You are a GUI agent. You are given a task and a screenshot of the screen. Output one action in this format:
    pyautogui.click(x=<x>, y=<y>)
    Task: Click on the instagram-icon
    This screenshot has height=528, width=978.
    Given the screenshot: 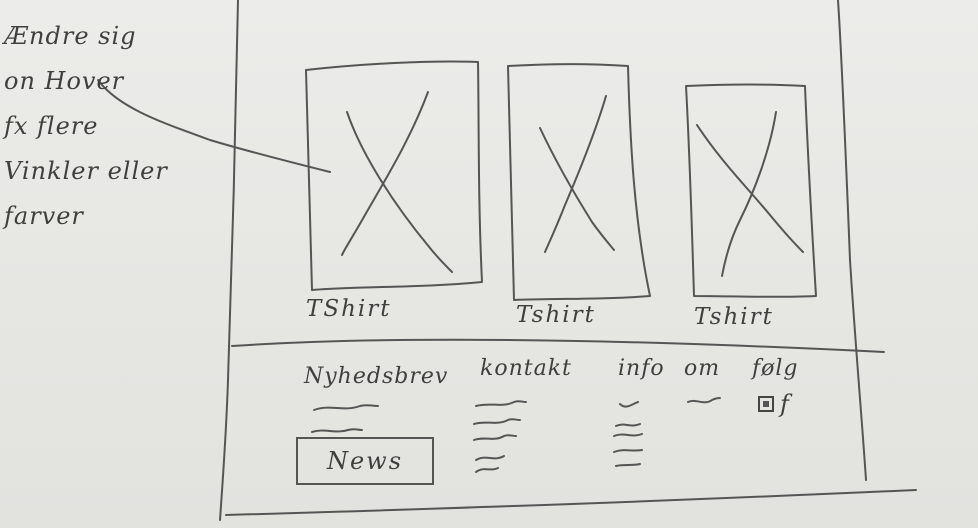 What is the action you would take?
    pyautogui.click(x=766, y=404)
    